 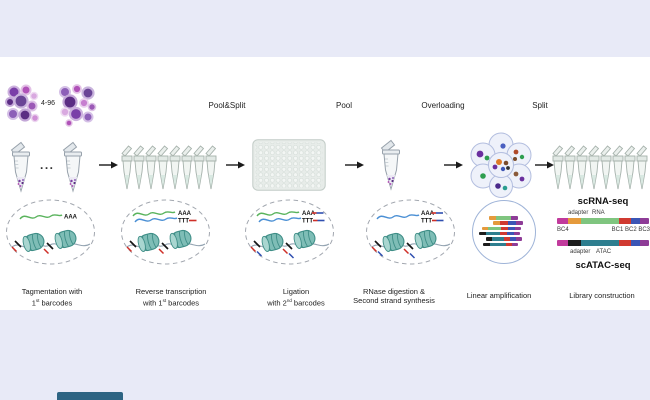 What do you see at coordinates (578, 213) in the screenshot?
I see `rna-adapter-label: adapter` at bounding box center [578, 213].